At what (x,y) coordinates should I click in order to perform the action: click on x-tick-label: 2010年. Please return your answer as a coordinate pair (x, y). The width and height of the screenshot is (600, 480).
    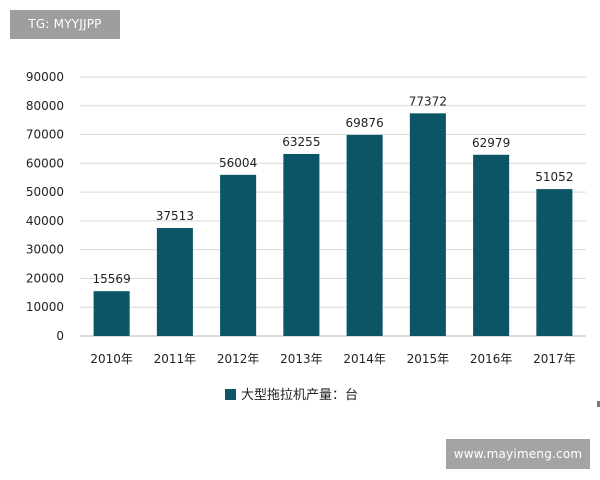
    Looking at the image, I should click on (111, 359).